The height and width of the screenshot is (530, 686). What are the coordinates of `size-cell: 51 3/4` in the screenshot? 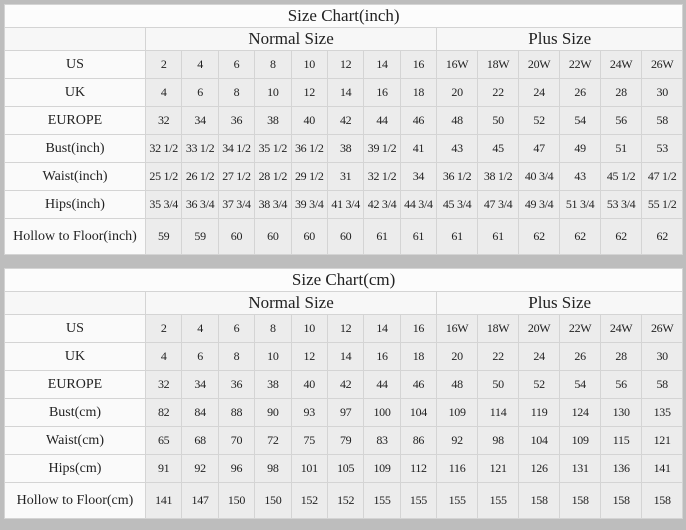 It's located at (580, 204).